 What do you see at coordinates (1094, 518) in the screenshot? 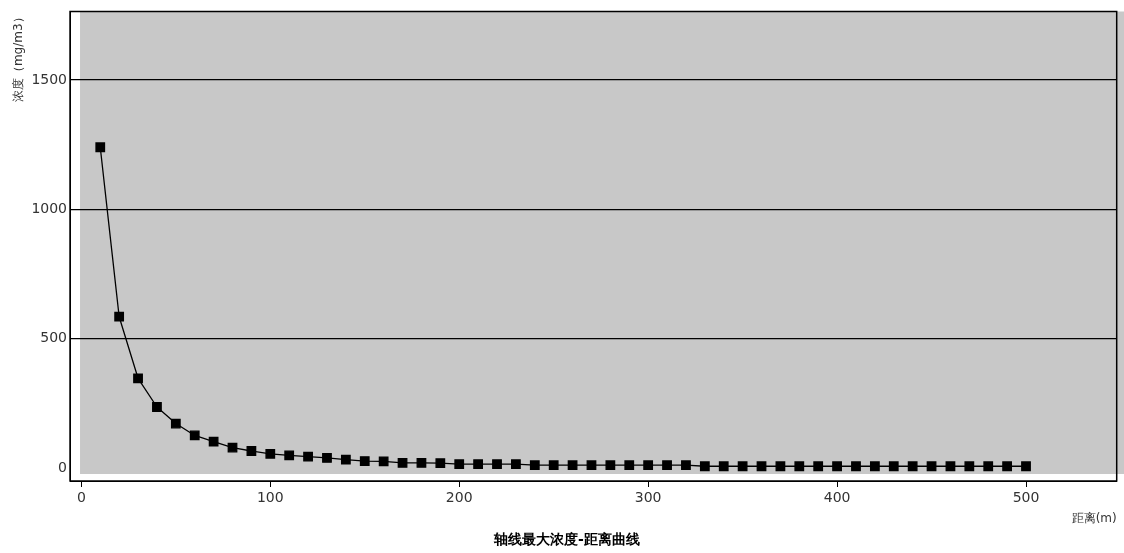
I see `x-axis-title: 距离(m)` at bounding box center [1094, 518].